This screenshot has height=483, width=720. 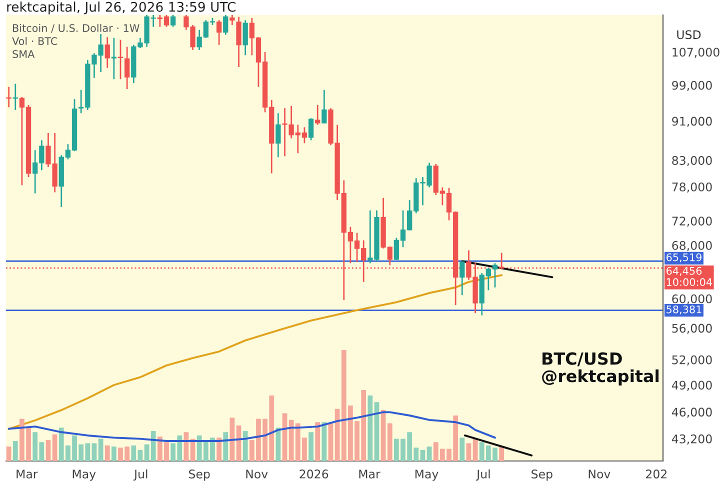 What do you see at coordinates (314, 474) in the screenshot?
I see `x-tick-label: 2026` at bounding box center [314, 474].